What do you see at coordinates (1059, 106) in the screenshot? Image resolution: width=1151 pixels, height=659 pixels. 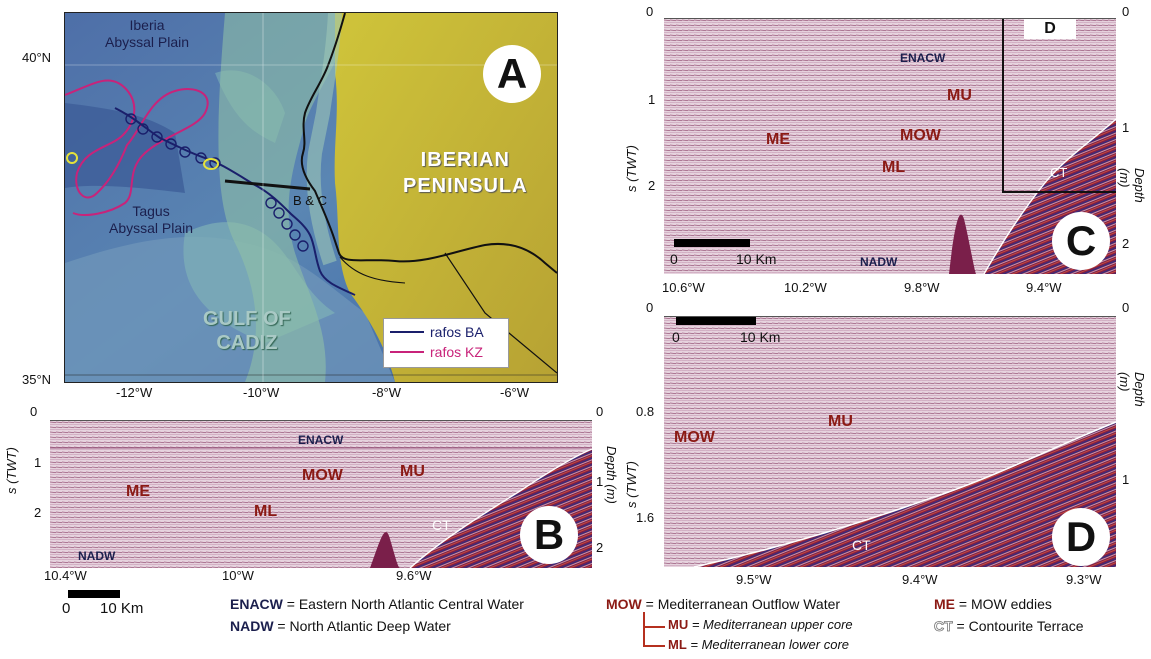 I see `panel-c-d-box` at bounding box center [1059, 106].